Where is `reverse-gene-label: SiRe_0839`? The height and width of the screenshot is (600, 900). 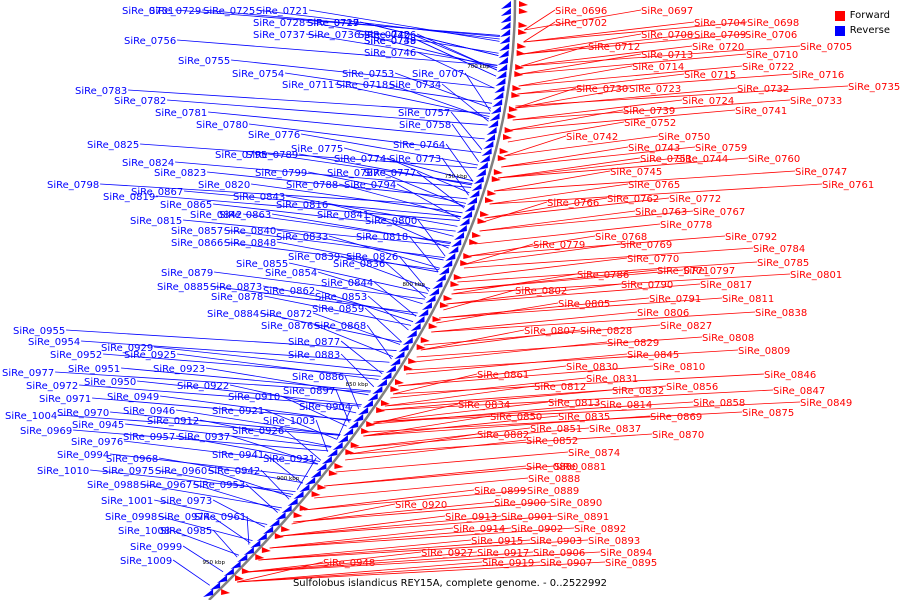
reverse-gene-label: SiRe_0839 is located at coordinates (314, 257).